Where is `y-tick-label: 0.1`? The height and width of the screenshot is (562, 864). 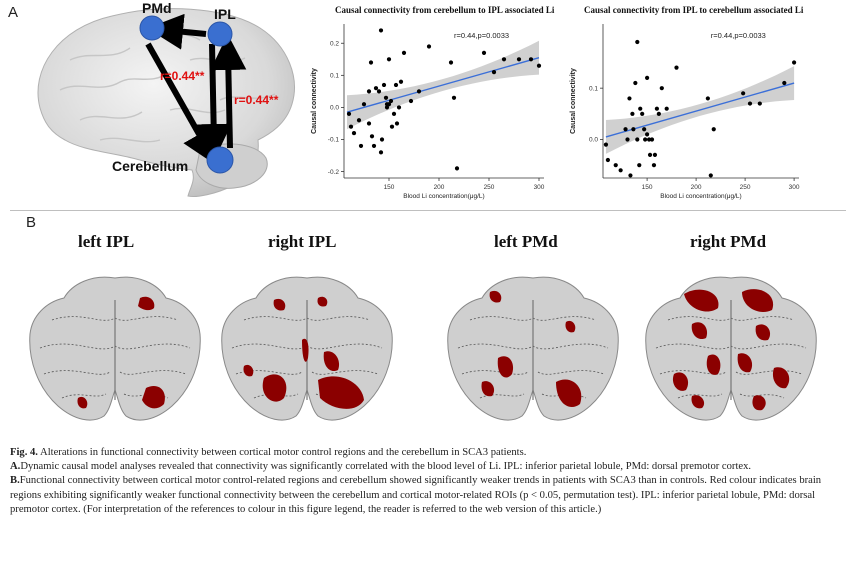
y-tick-label: 0.1 is located at coordinates (334, 76).